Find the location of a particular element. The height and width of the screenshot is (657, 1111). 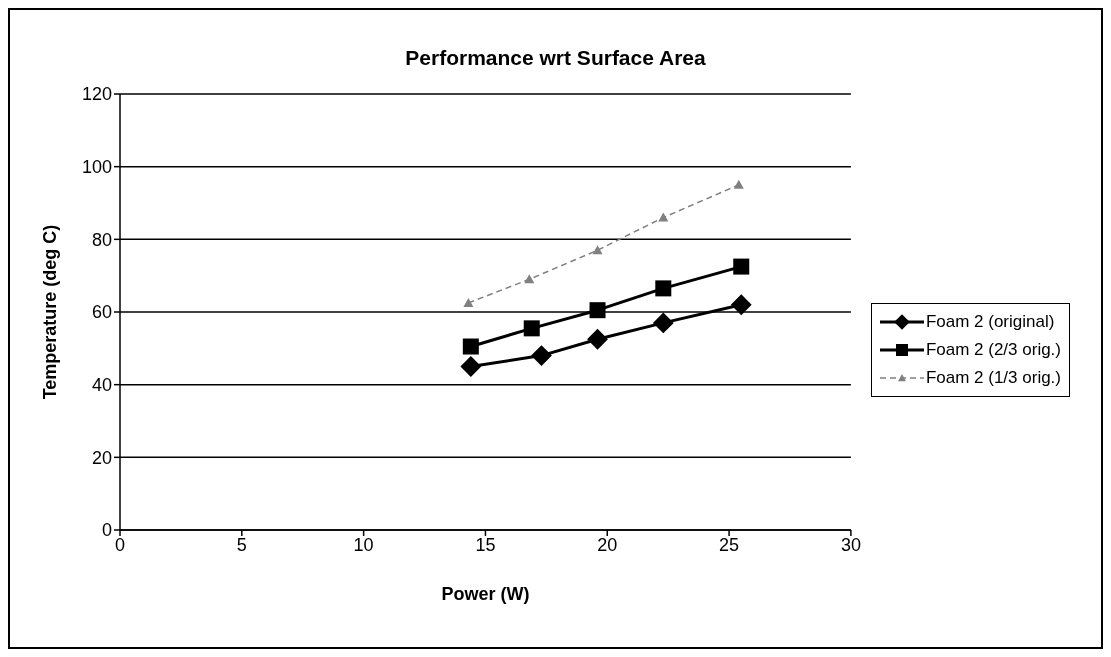

x-tick-label: 25 is located at coordinates (729, 544).